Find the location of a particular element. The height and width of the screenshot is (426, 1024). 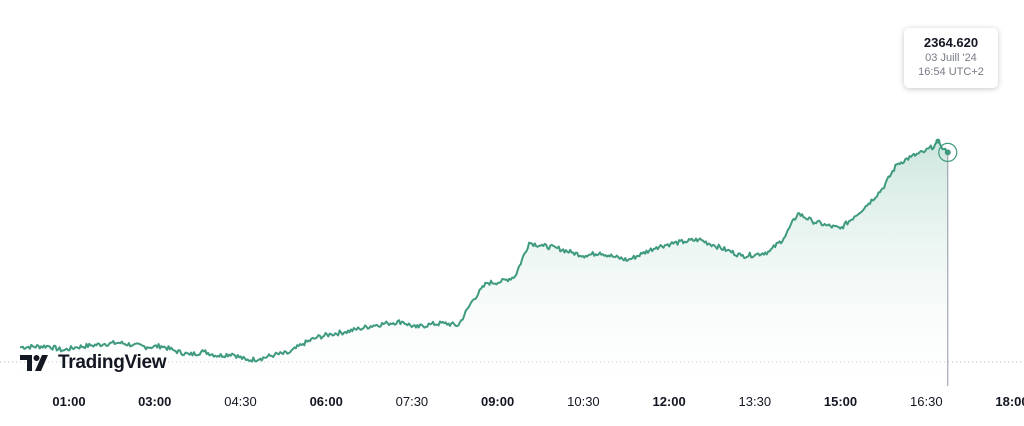

hover-marker-ring is located at coordinates (948, 152).